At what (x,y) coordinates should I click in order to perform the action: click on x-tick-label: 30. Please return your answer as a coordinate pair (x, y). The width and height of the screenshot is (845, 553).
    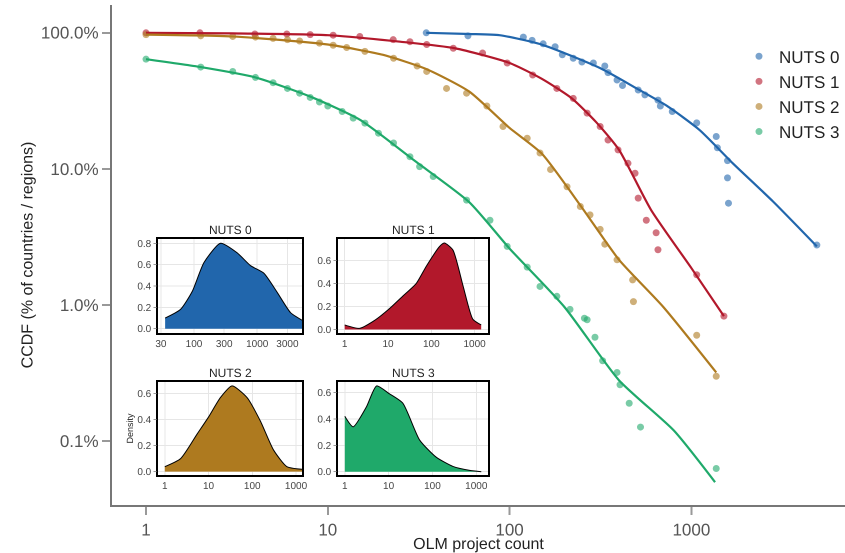
    Looking at the image, I should click on (161, 344).